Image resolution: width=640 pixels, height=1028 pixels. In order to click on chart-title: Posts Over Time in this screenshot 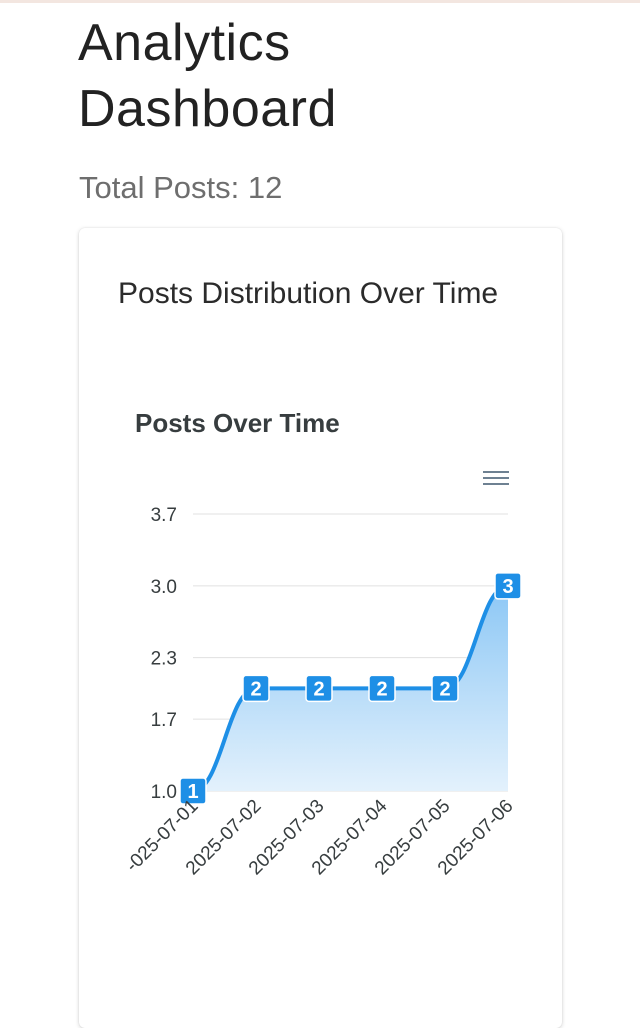, I will do `click(237, 423)`.